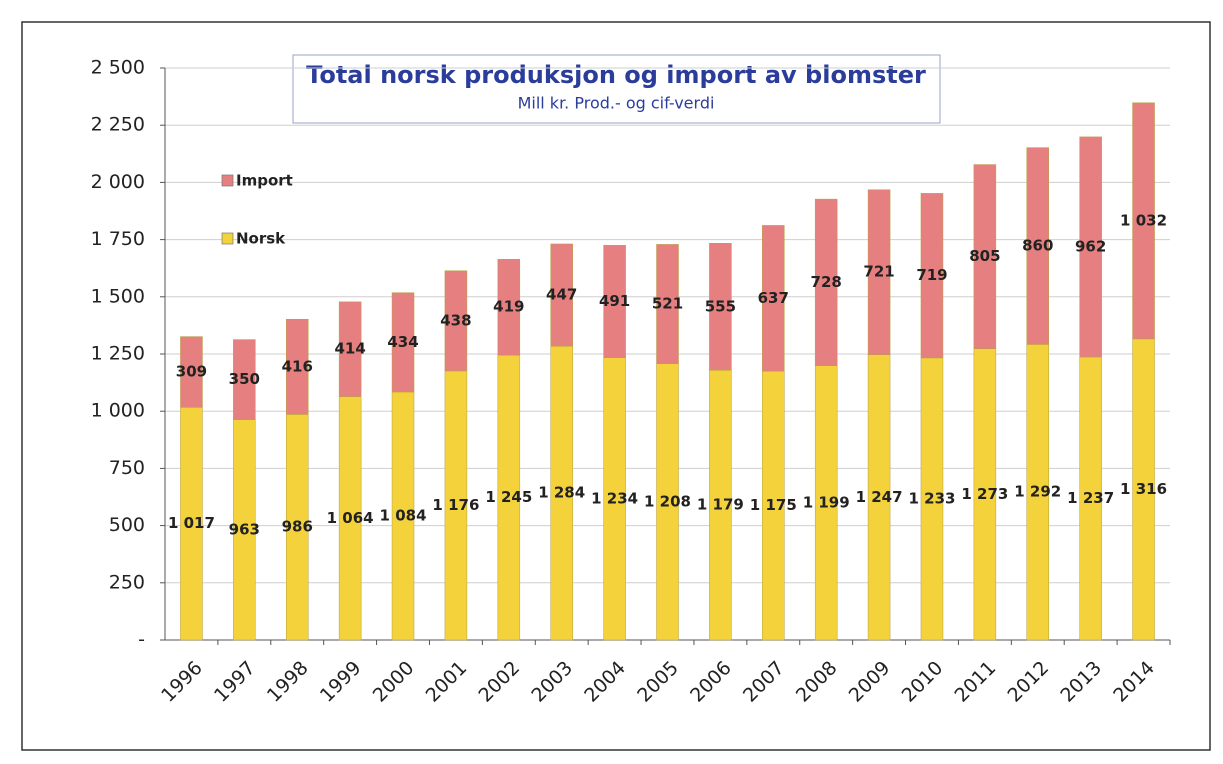  I want to click on data-label: 986, so click(297, 527).